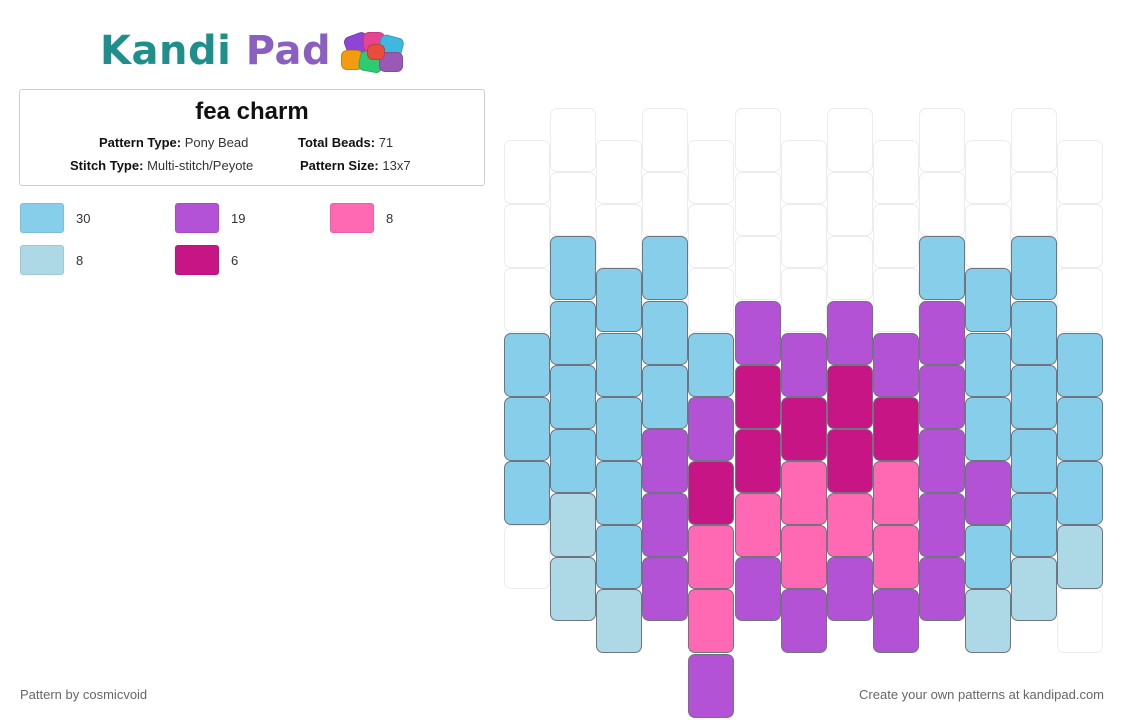 This screenshot has width=1124, height=720. What do you see at coordinates (396, 165) in the screenshot?
I see `pattern-size-value: 13x7` at bounding box center [396, 165].